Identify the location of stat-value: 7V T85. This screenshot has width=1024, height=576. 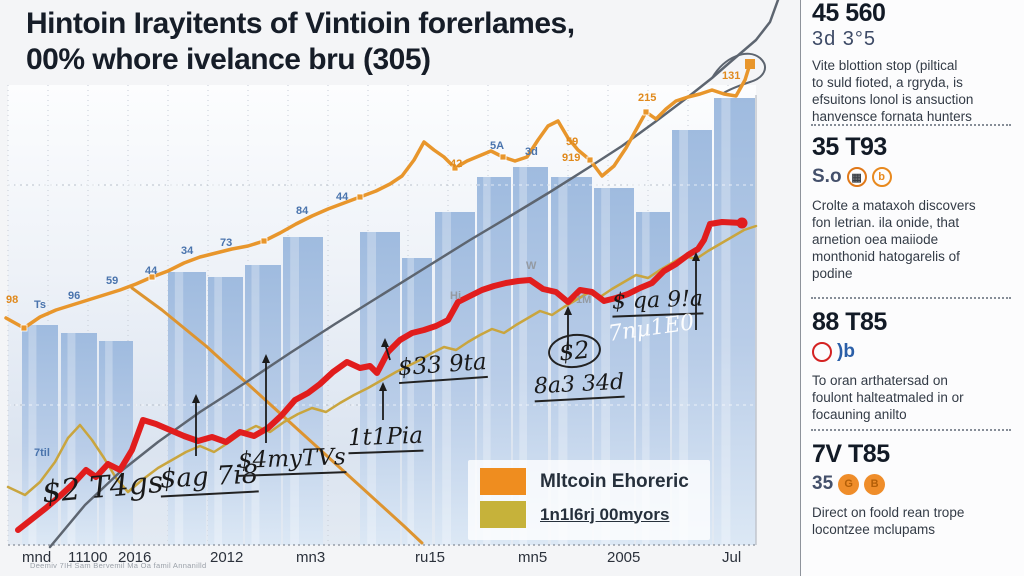
(851, 454).